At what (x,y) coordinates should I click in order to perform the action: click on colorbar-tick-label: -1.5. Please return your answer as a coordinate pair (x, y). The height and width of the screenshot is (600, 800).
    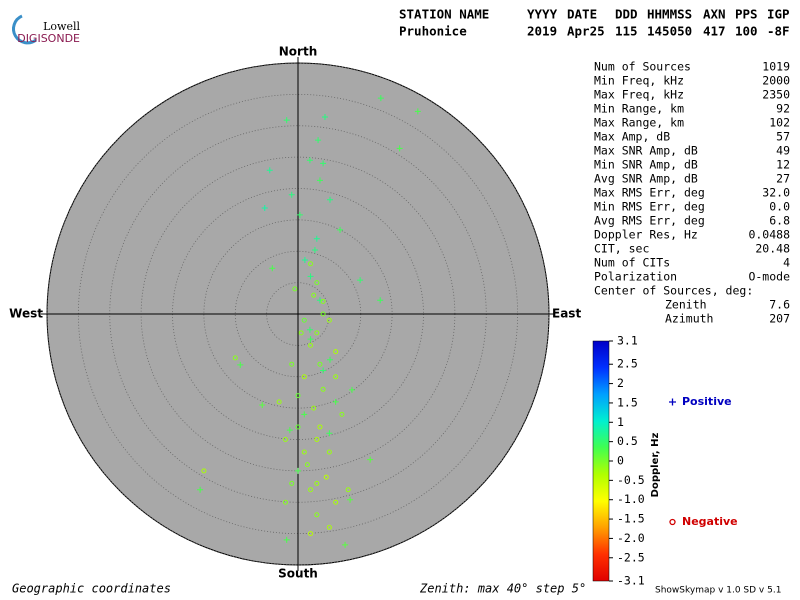
    Looking at the image, I should click on (631, 519).